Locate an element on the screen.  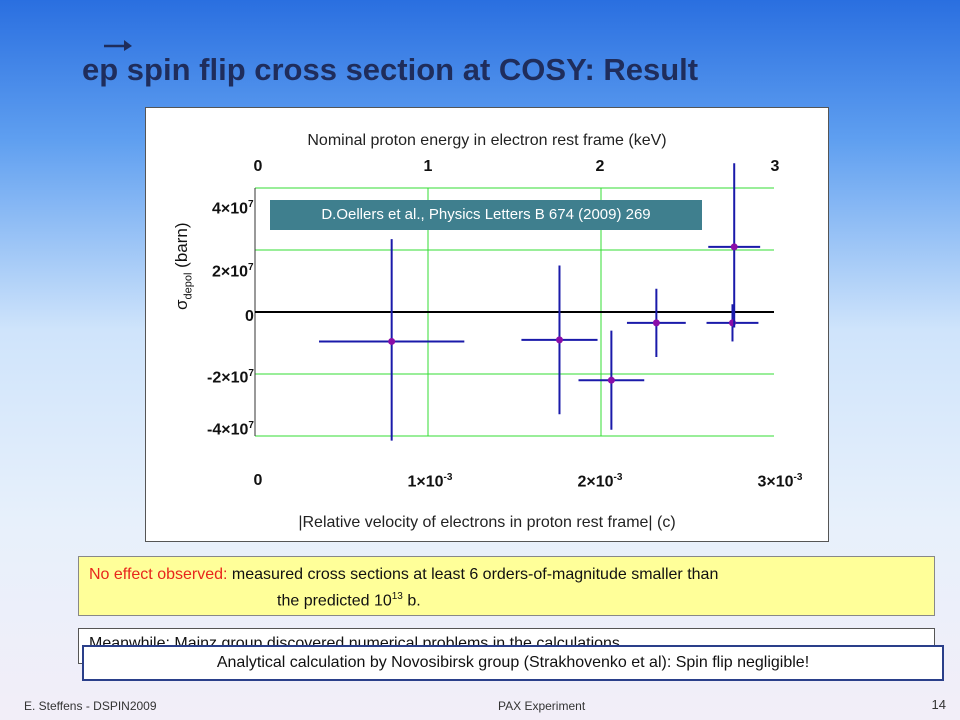
footer-author: E. Steffens - DSPIN2009 is located at coordinates (90, 706).